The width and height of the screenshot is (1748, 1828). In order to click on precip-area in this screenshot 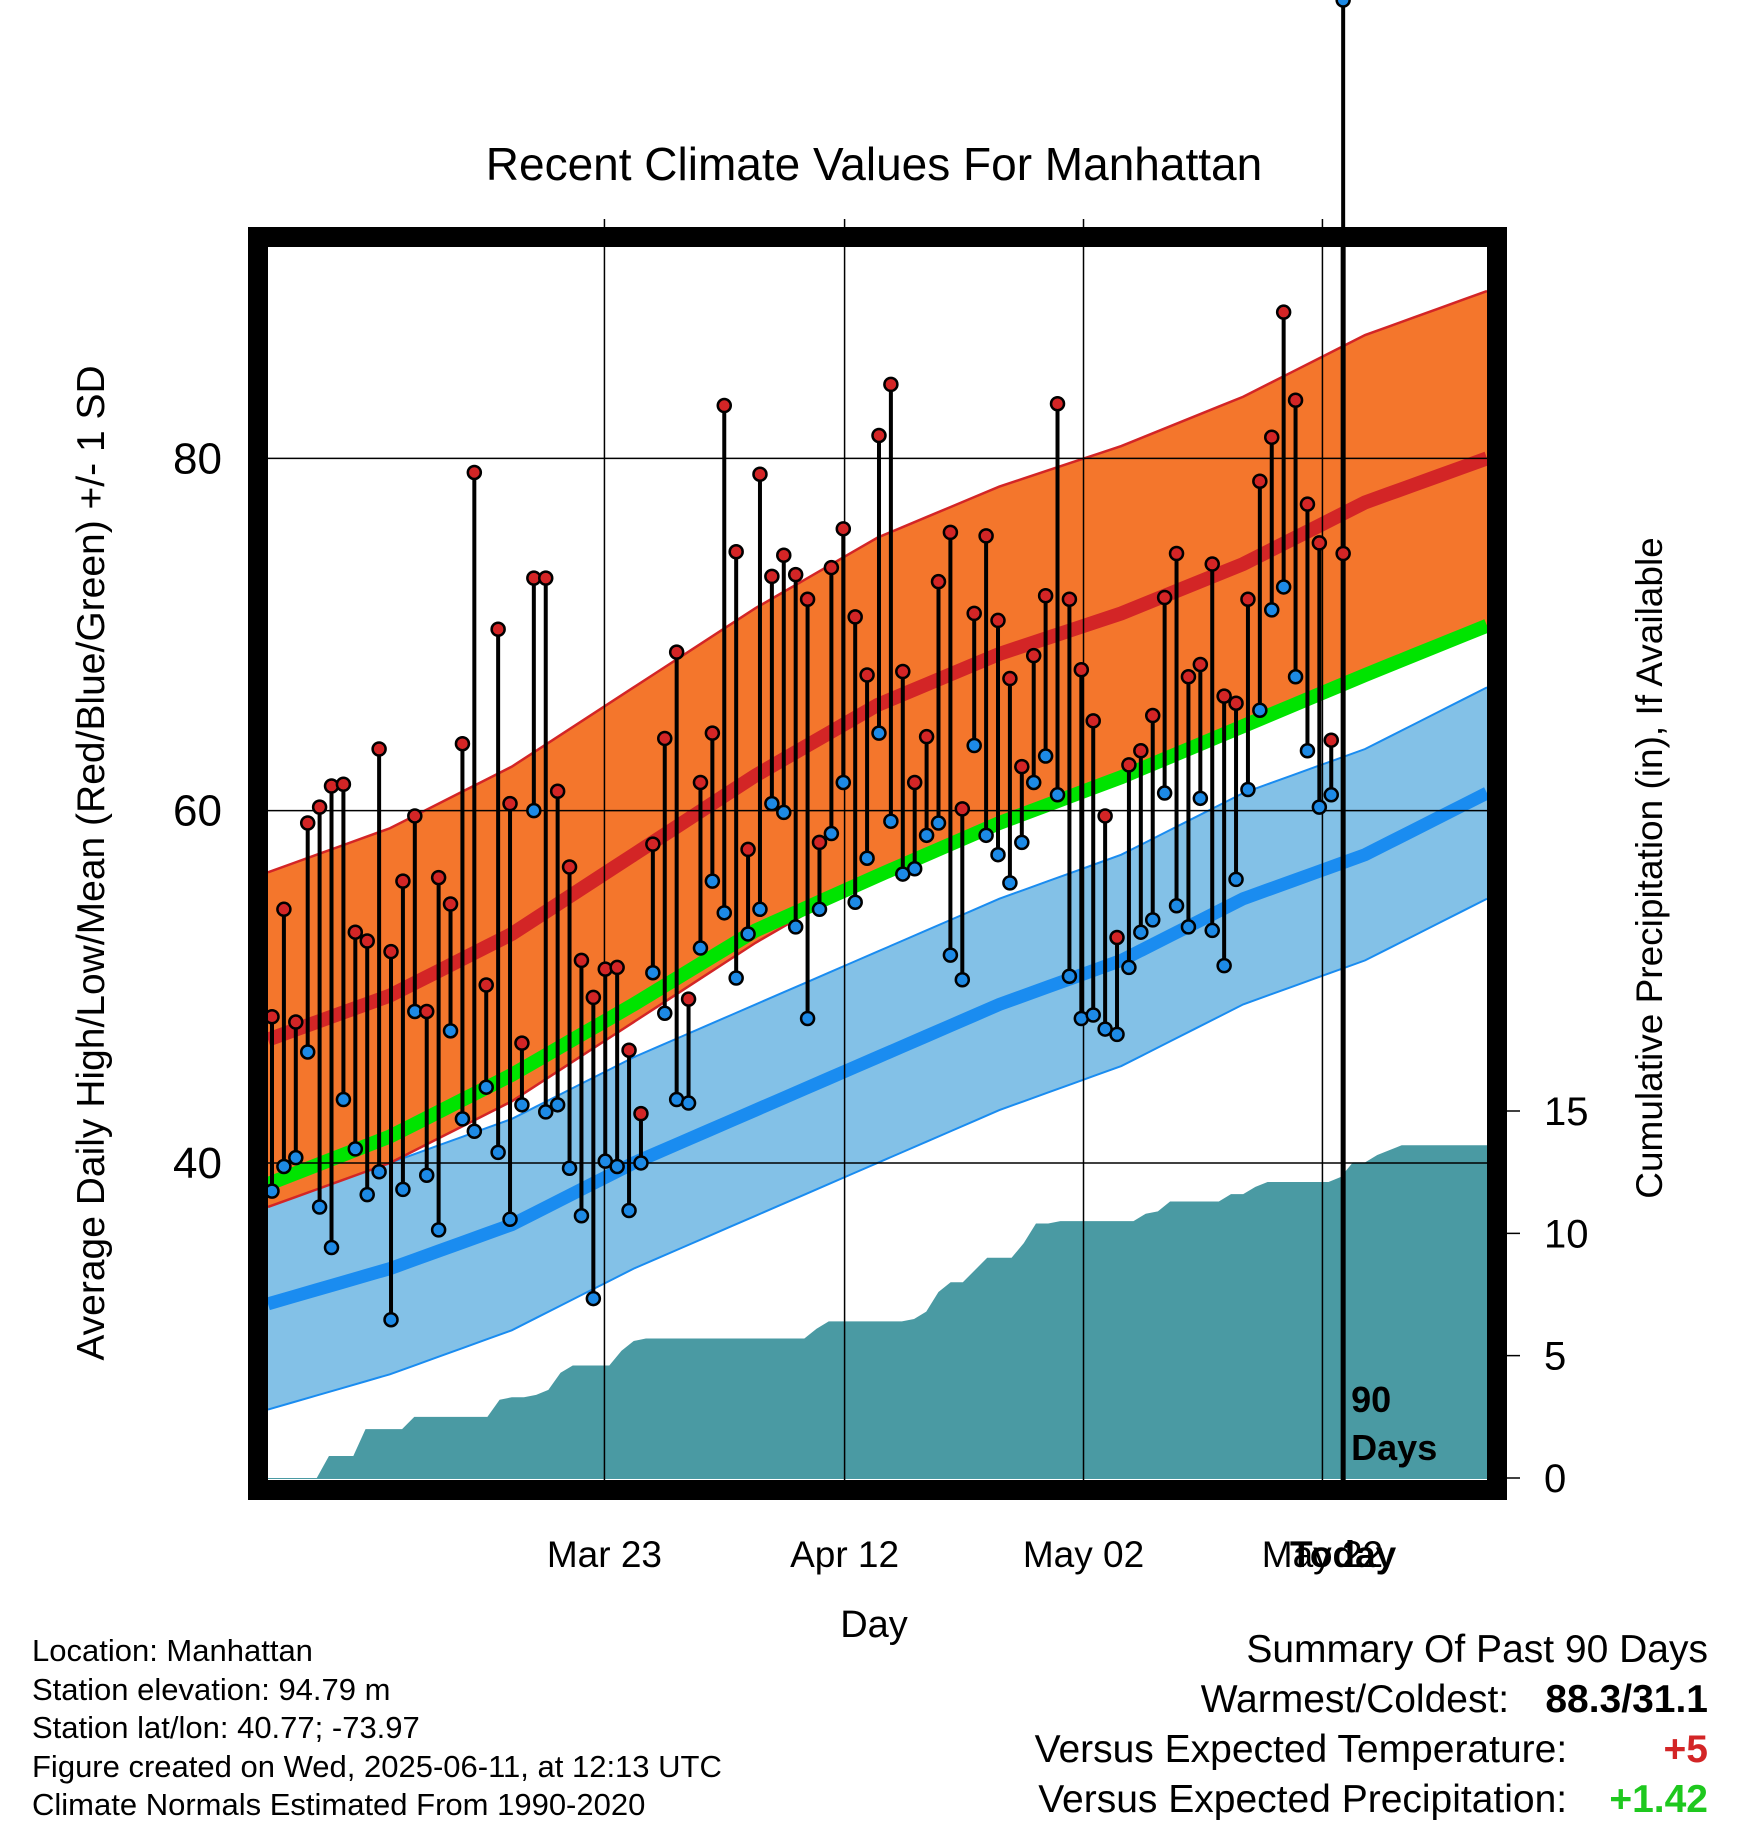, I will do `click(877, 1312)`.